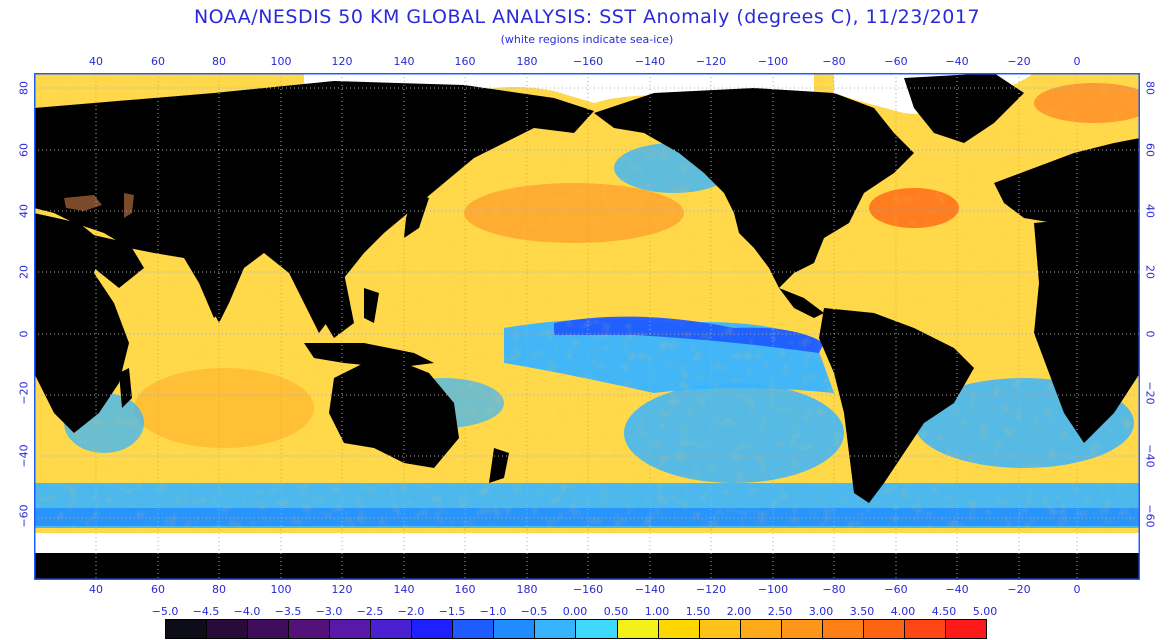 This screenshot has width=1174, height=640. I want to click on lon-tick-label: −100, so click(773, 589).